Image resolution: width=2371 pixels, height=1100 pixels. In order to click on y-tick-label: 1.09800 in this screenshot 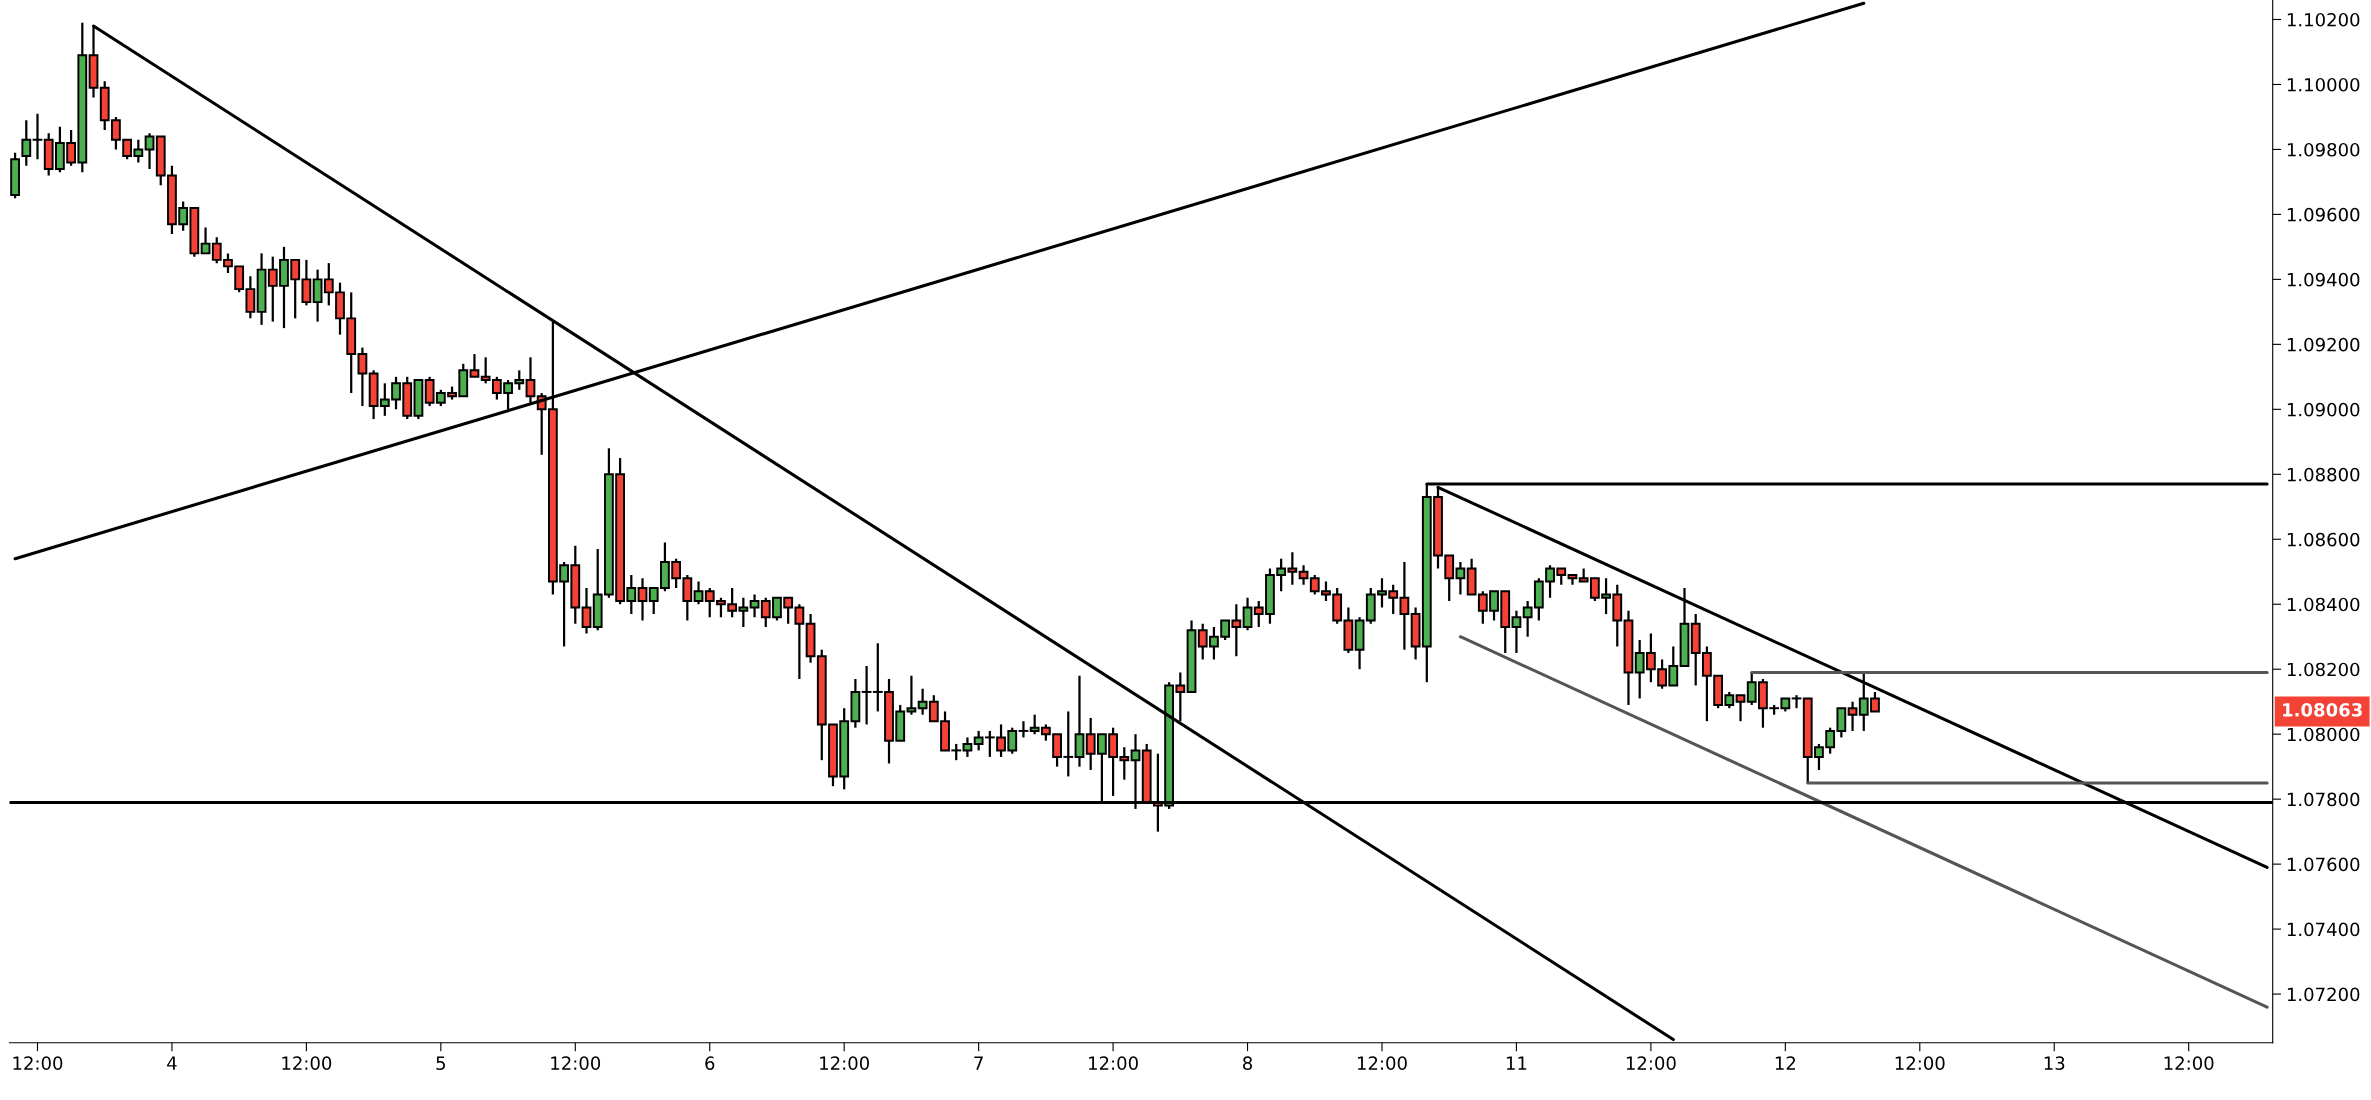, I will do `click(2323, 149)`.